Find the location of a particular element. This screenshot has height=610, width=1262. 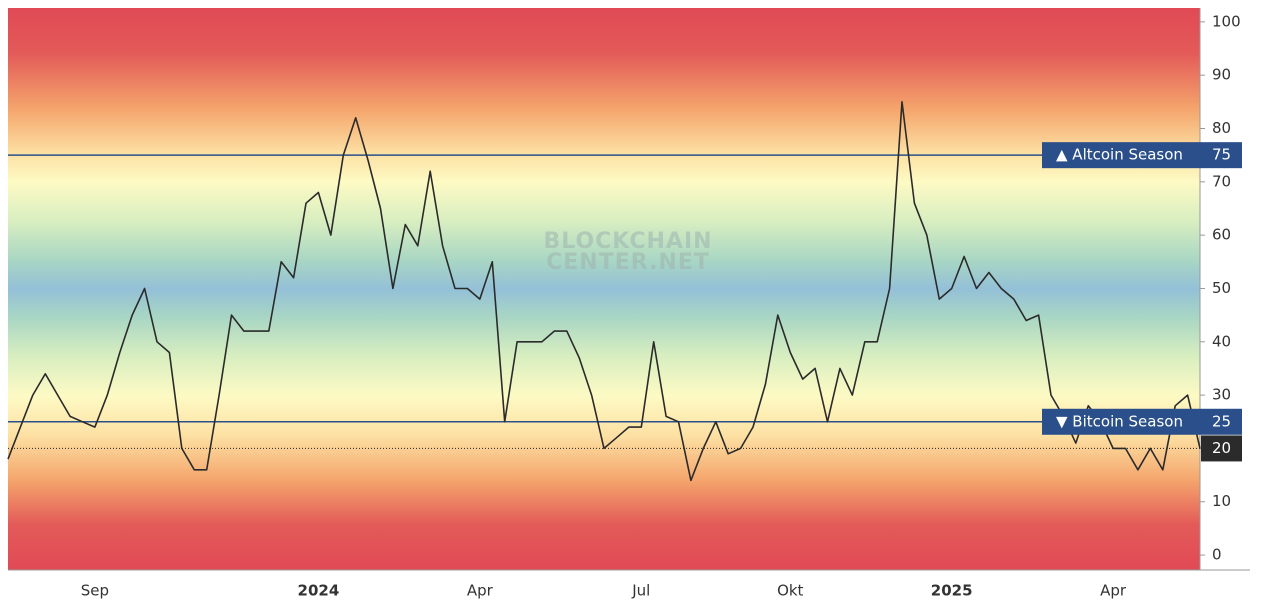

y-tick-label: 0 is located at coordinates (1217, 555).